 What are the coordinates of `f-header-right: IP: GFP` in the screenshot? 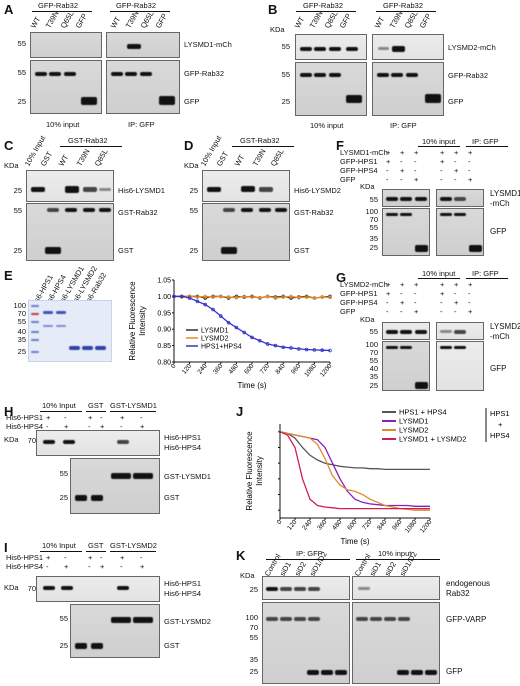 It's located at (485, 141).